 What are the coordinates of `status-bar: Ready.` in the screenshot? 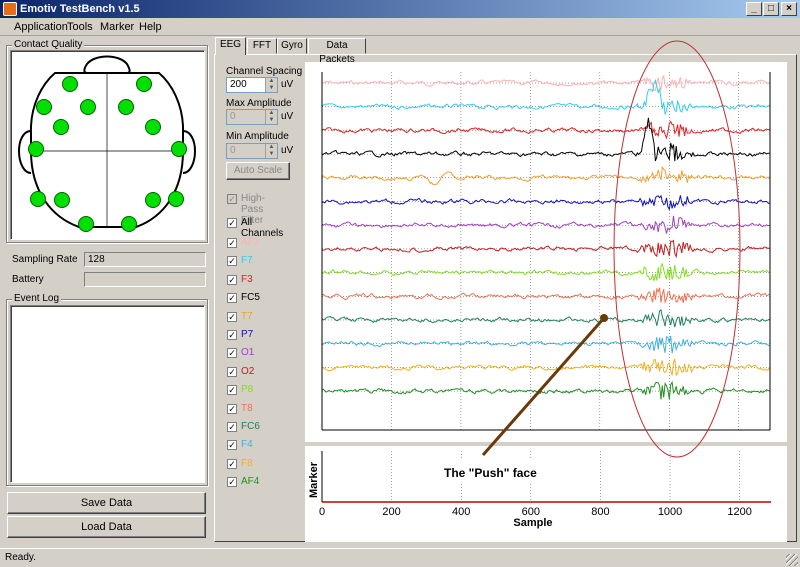 It's located at (400, 557).